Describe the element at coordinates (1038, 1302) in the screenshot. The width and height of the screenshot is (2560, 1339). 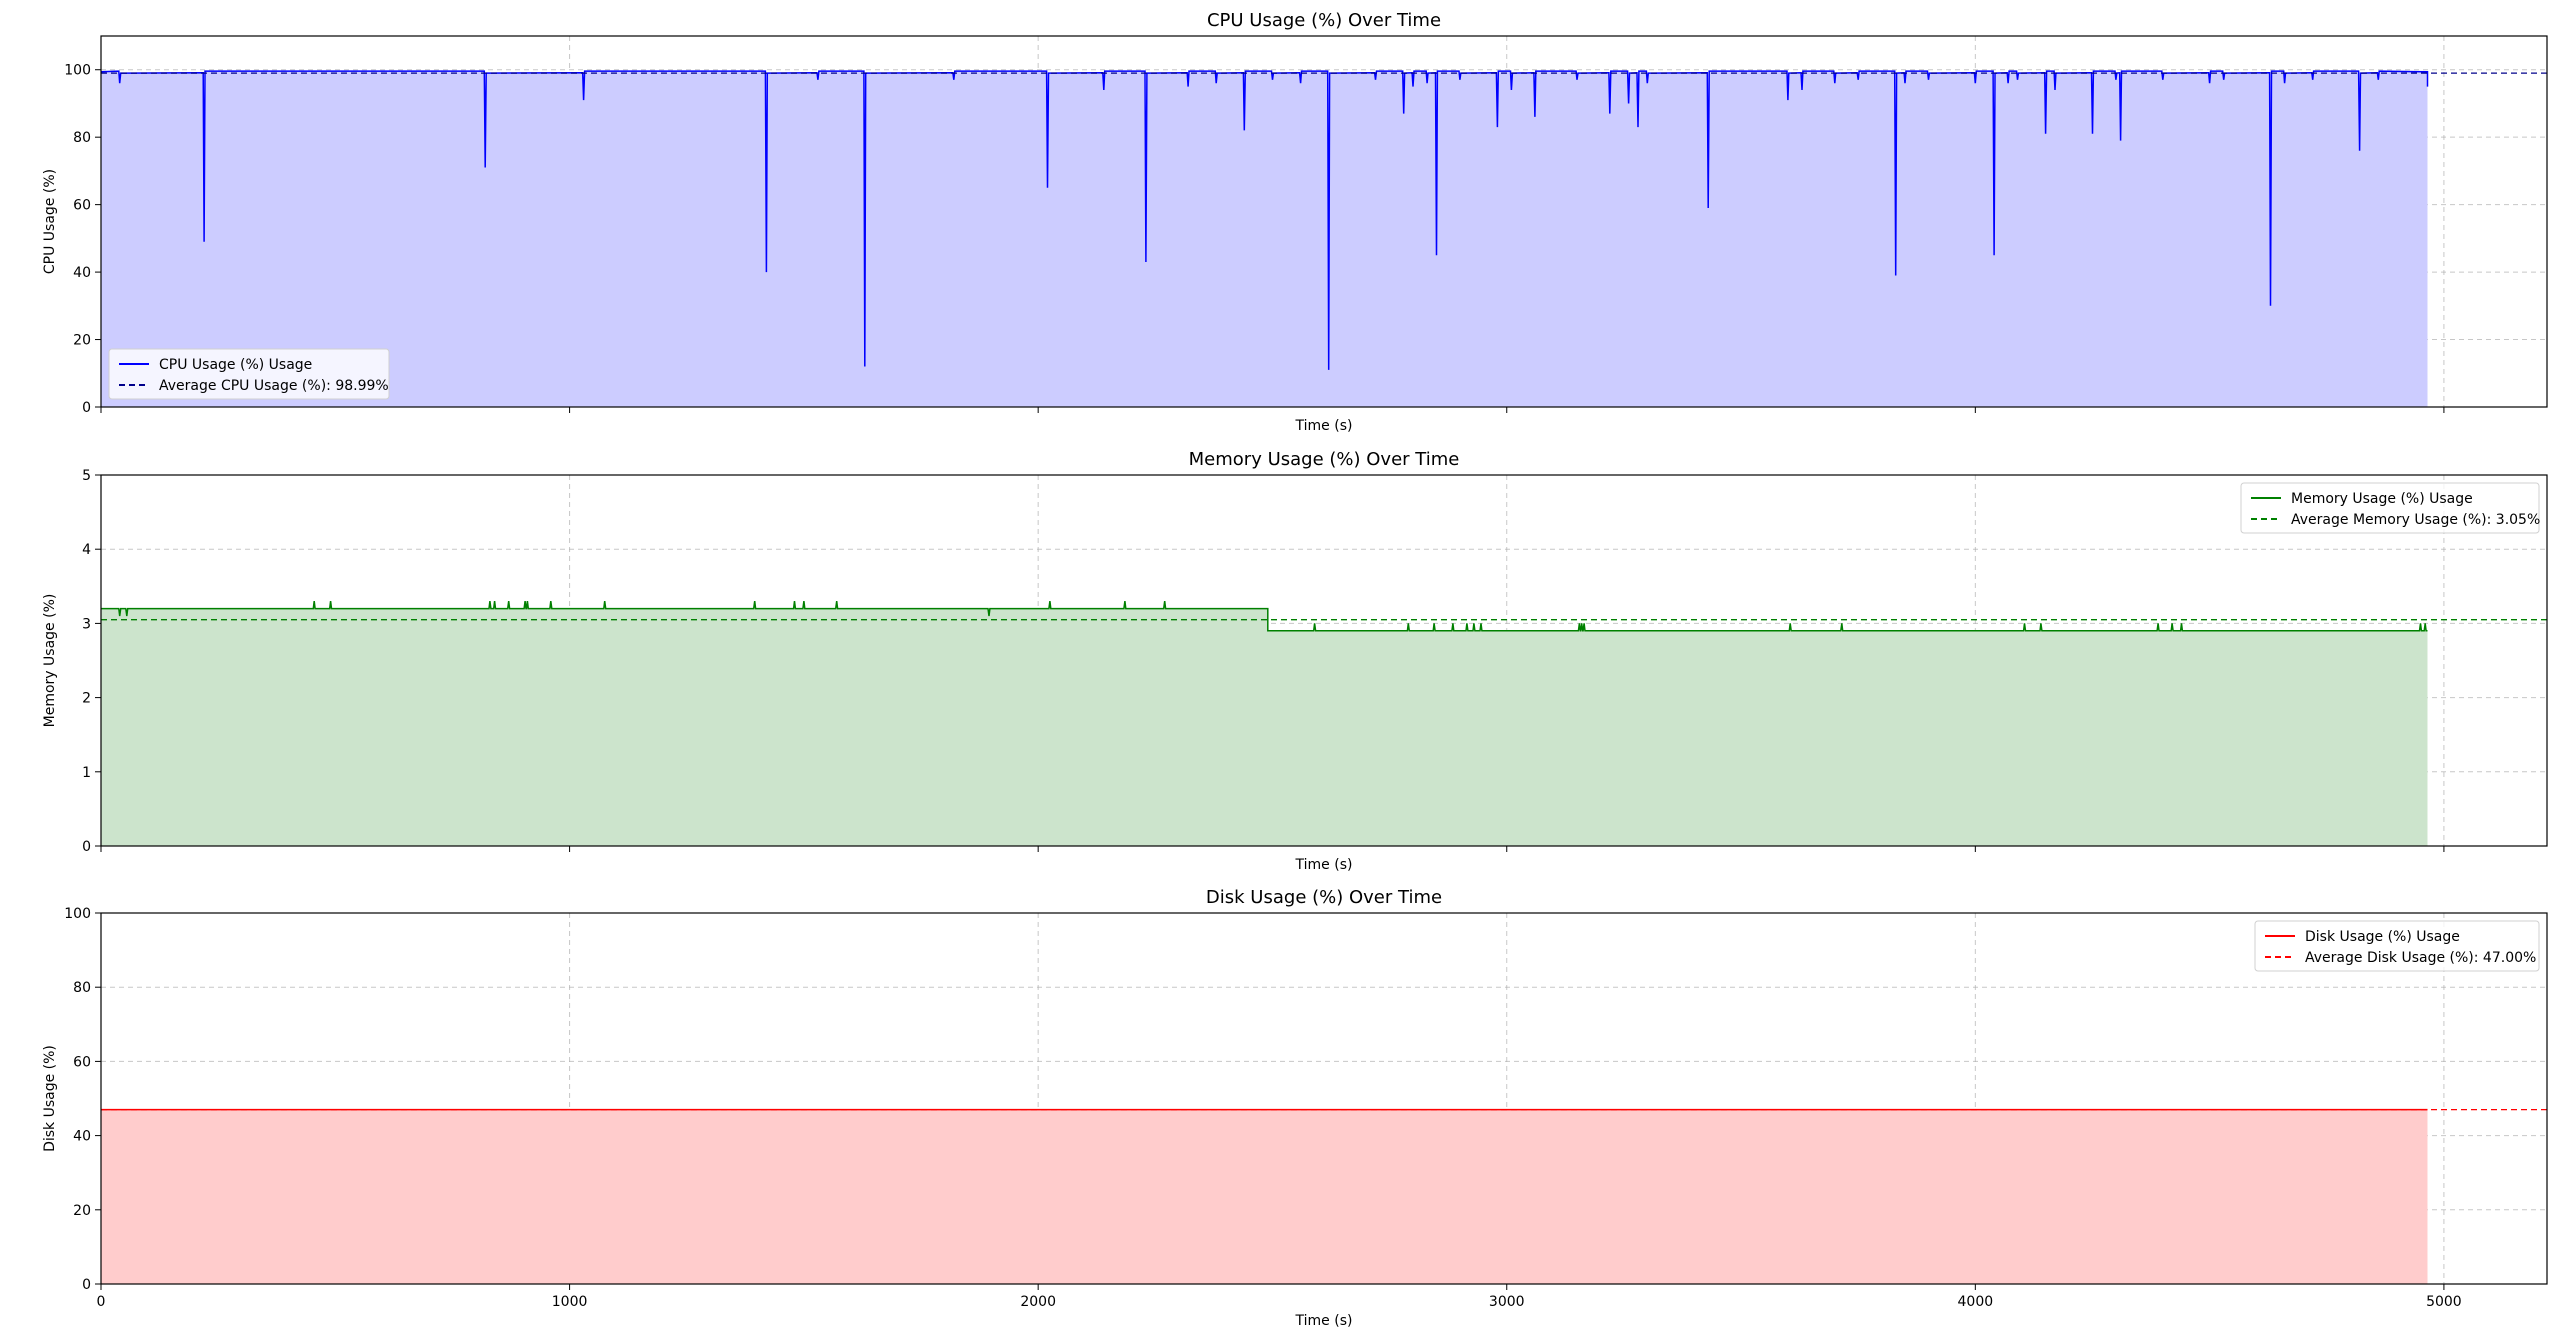
I see `x-tick-label: 2000` at that location.